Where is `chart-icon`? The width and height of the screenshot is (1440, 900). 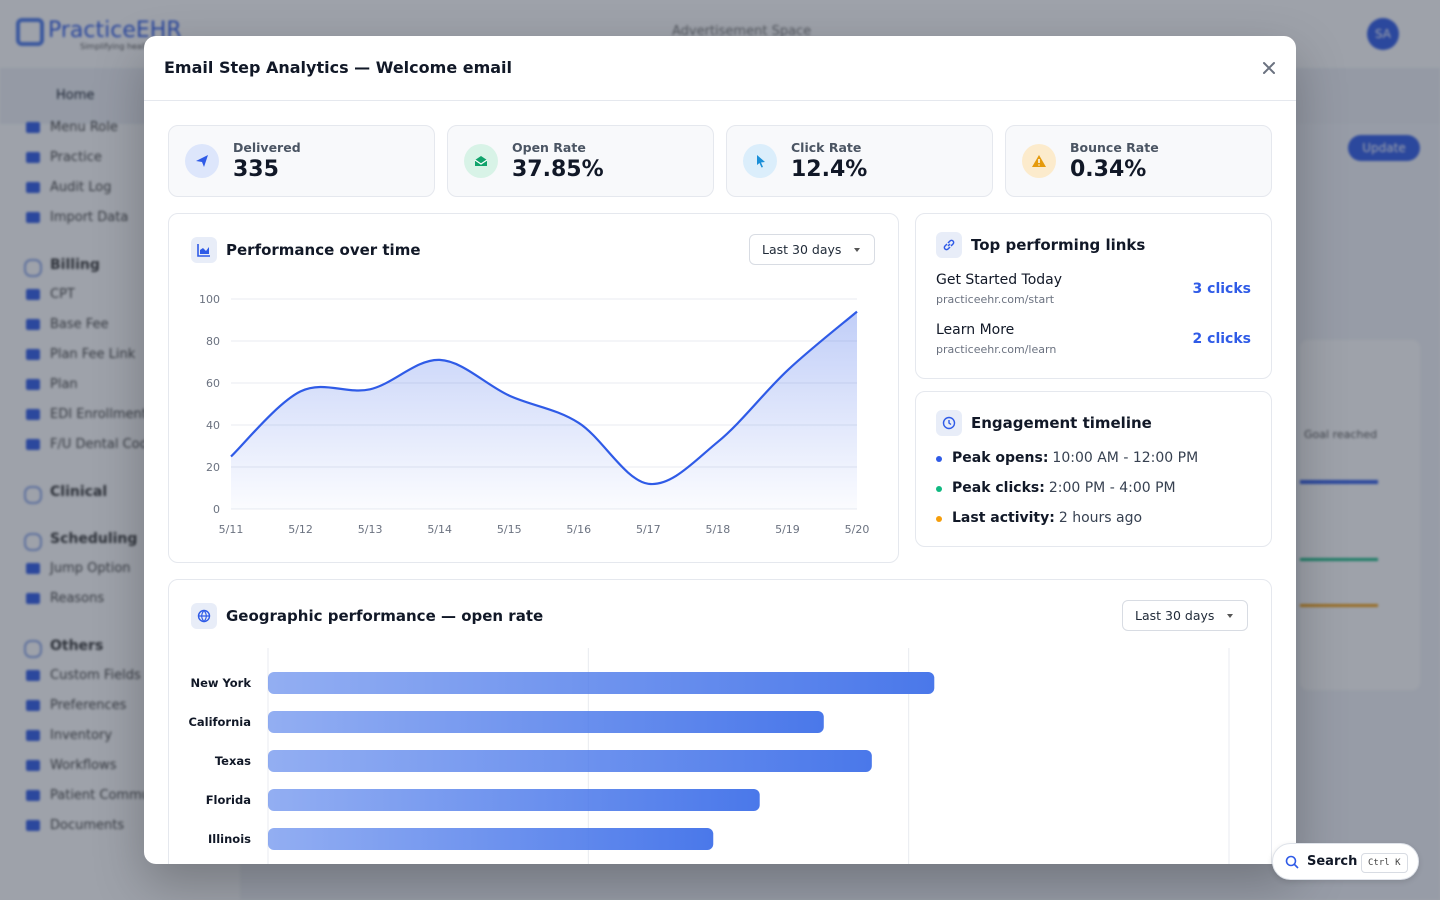 chart-icon is located at coordinates (203, 250).